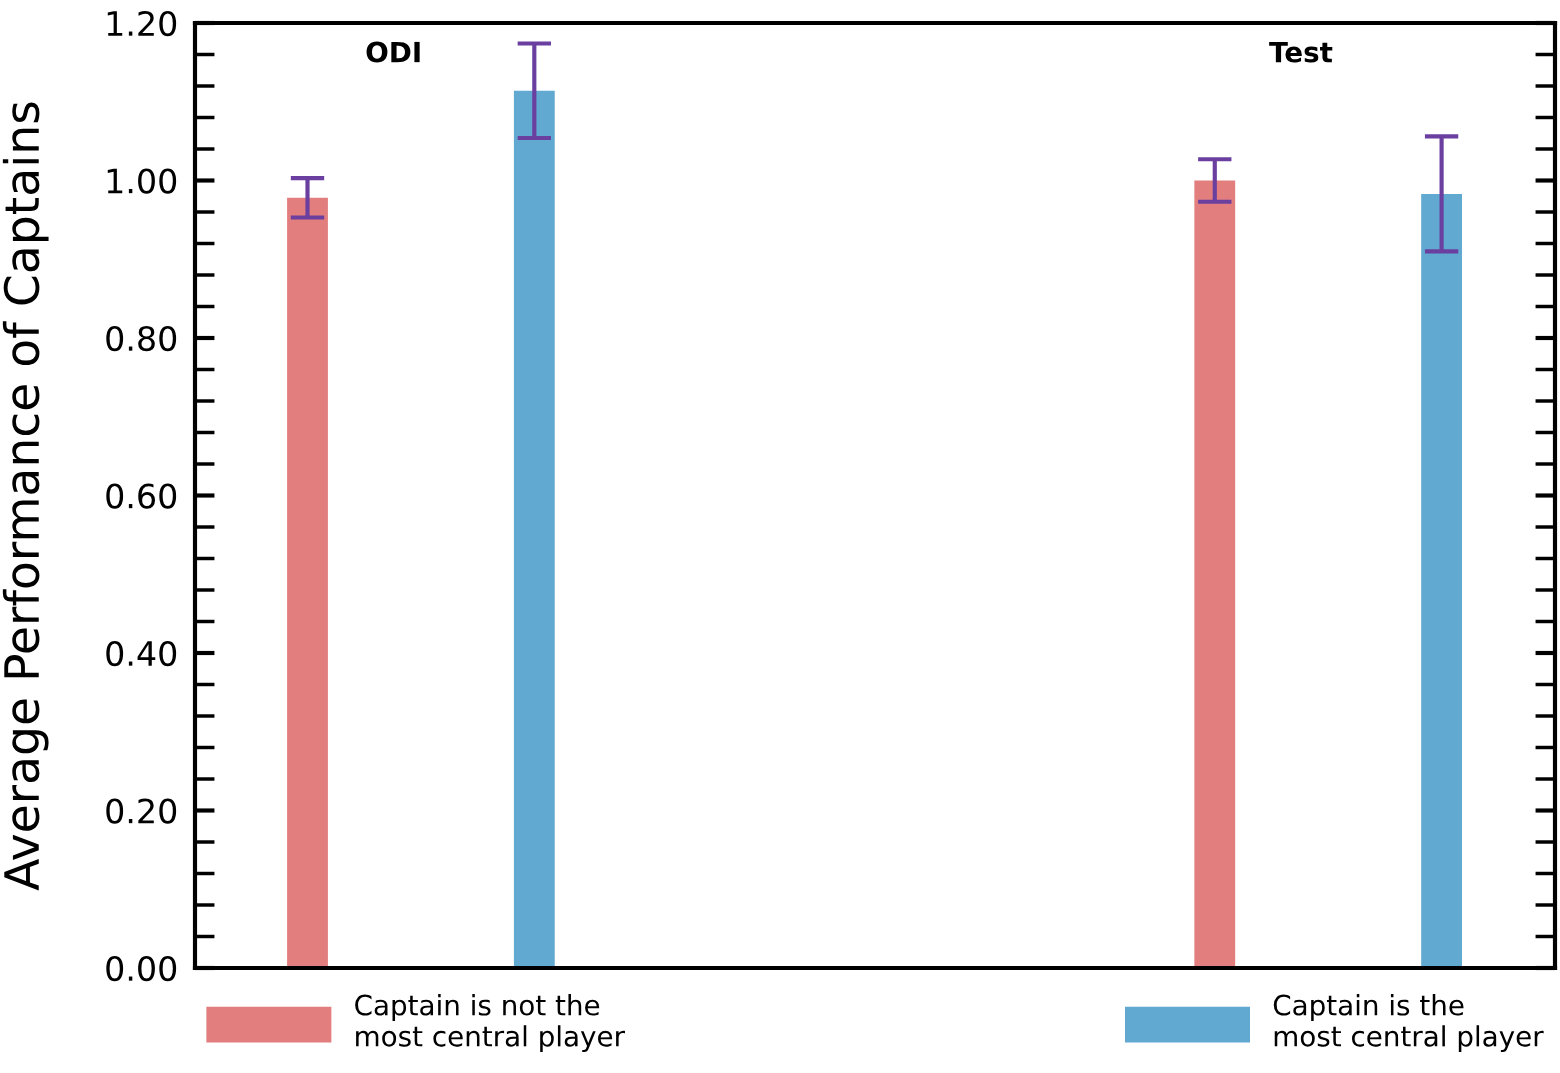 The height and width of the screenshot is (1073, 1560). Describe the element at coordinates (1408, 1023) in the screenshot. I see `legend-label: Captain is the most central player` at that location.